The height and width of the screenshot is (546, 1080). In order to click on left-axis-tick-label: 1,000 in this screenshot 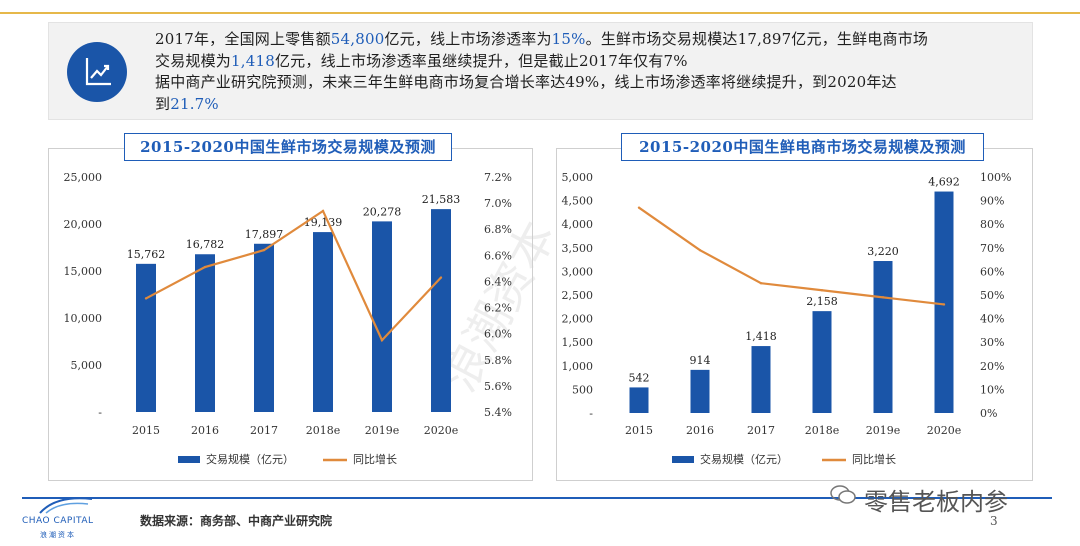, I will do `click(578, 366)`.